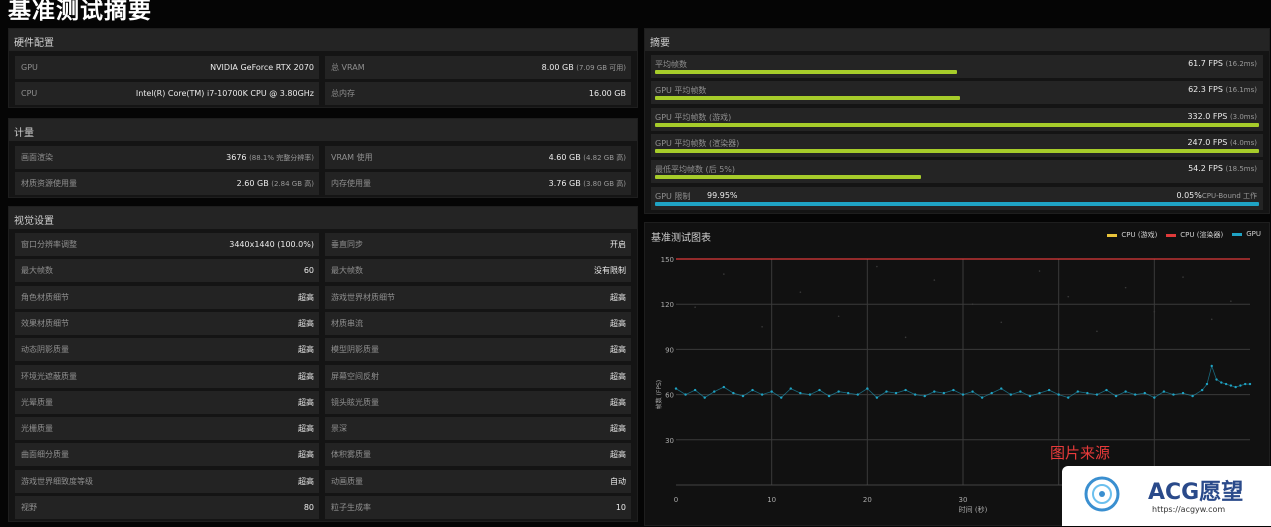 The image size is (1271, 527). What do you see at coordinates (669, 396) in the screenshot?
I see `y-tick-label: 60` at bounding box center [669, 396].